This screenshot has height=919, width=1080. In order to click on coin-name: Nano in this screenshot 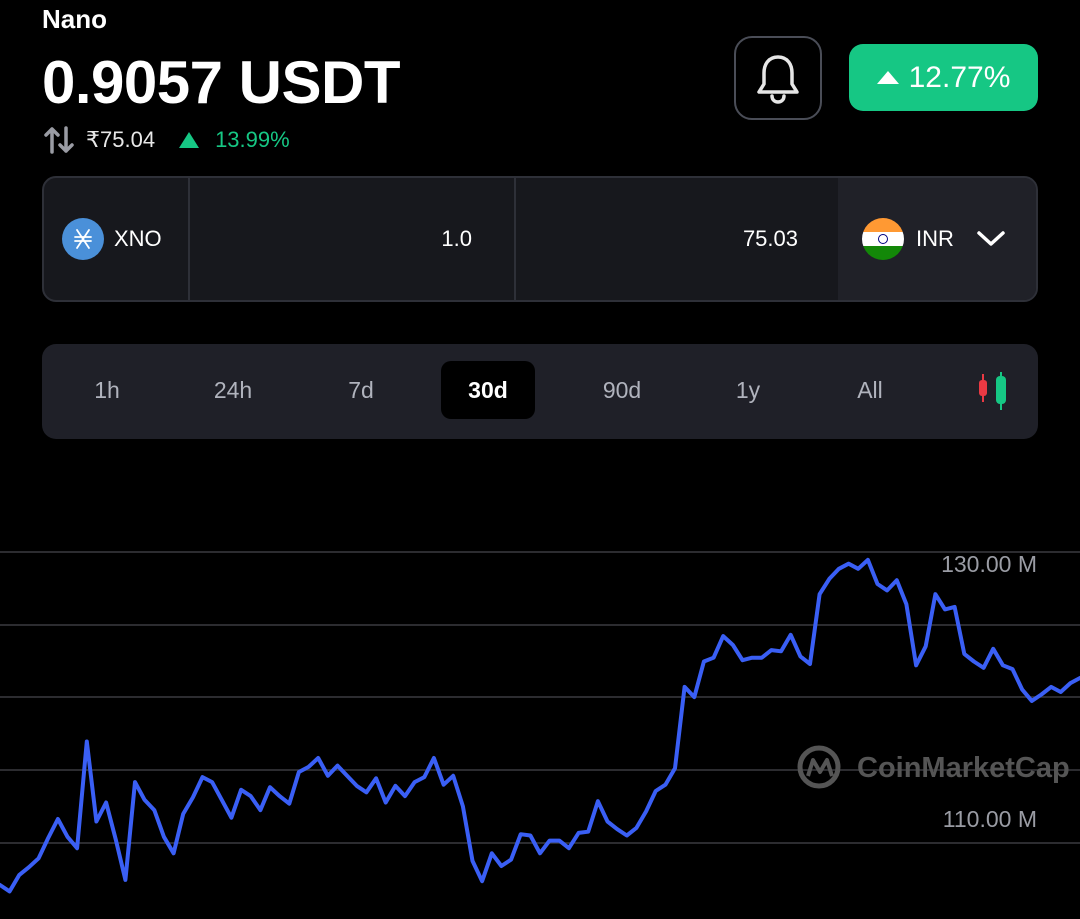, I will do `click(74, 19)`.